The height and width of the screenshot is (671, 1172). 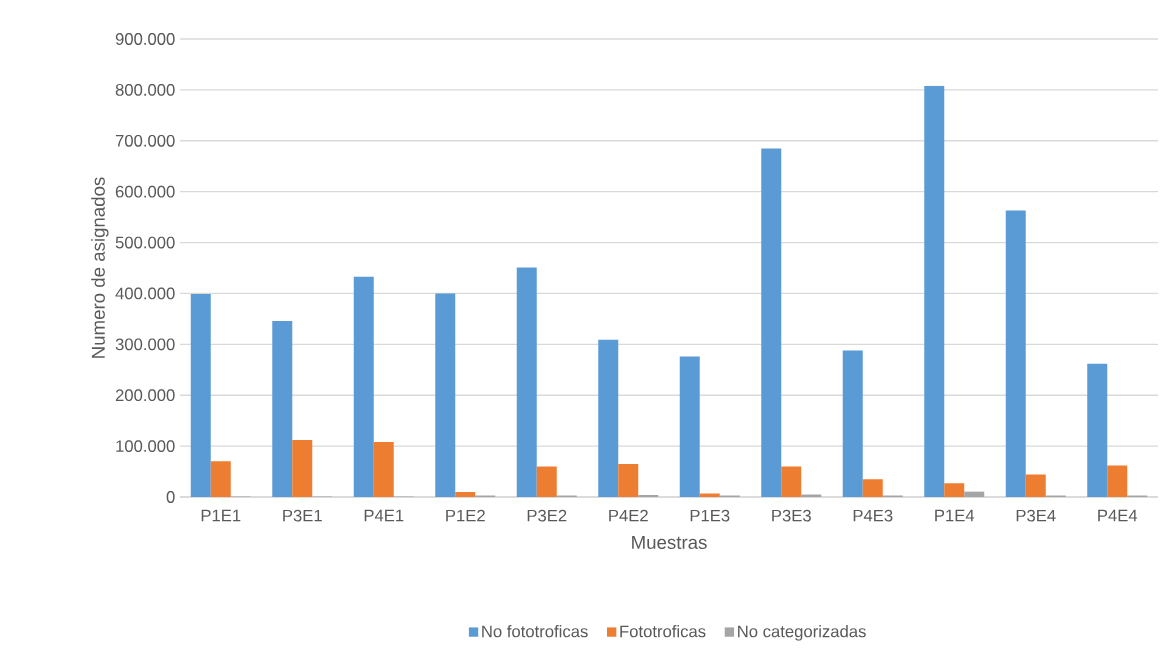 What do you see at coordinates (145, 242) in the screenshot?
I see `y-tick-label: 500.000` at bounding box center [145, 242].